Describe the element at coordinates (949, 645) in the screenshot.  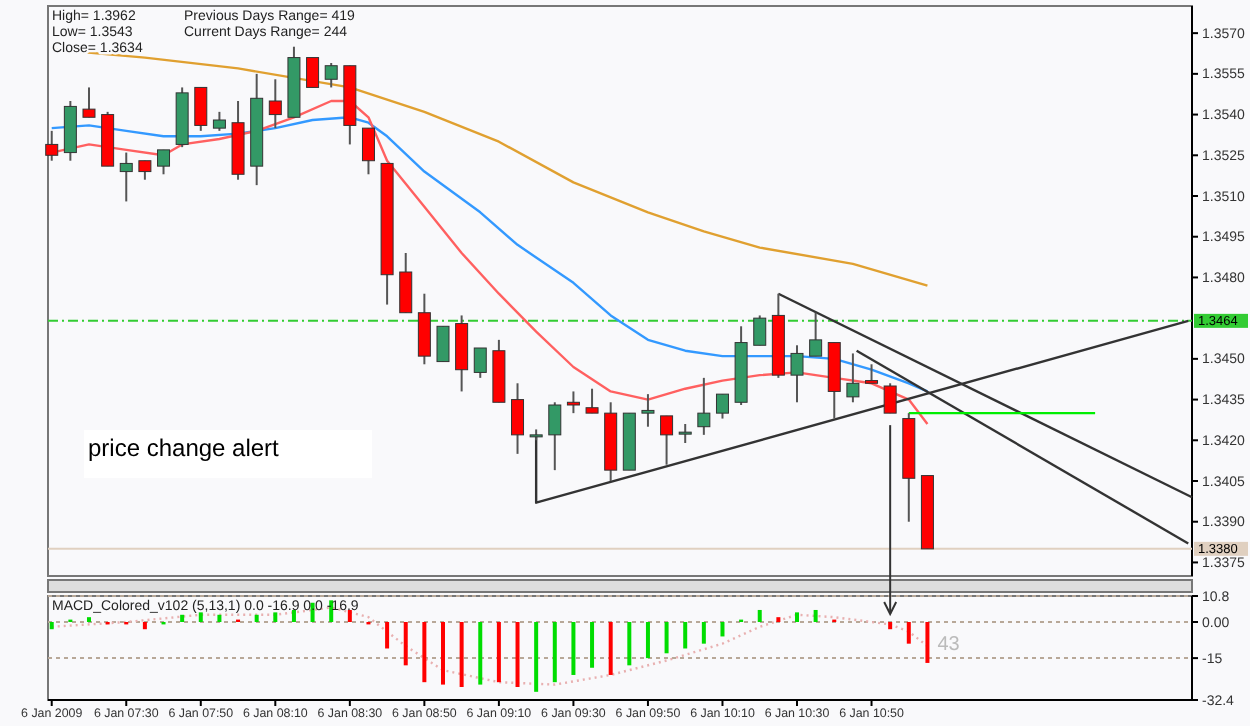
I see `annotation: 43` at that location.